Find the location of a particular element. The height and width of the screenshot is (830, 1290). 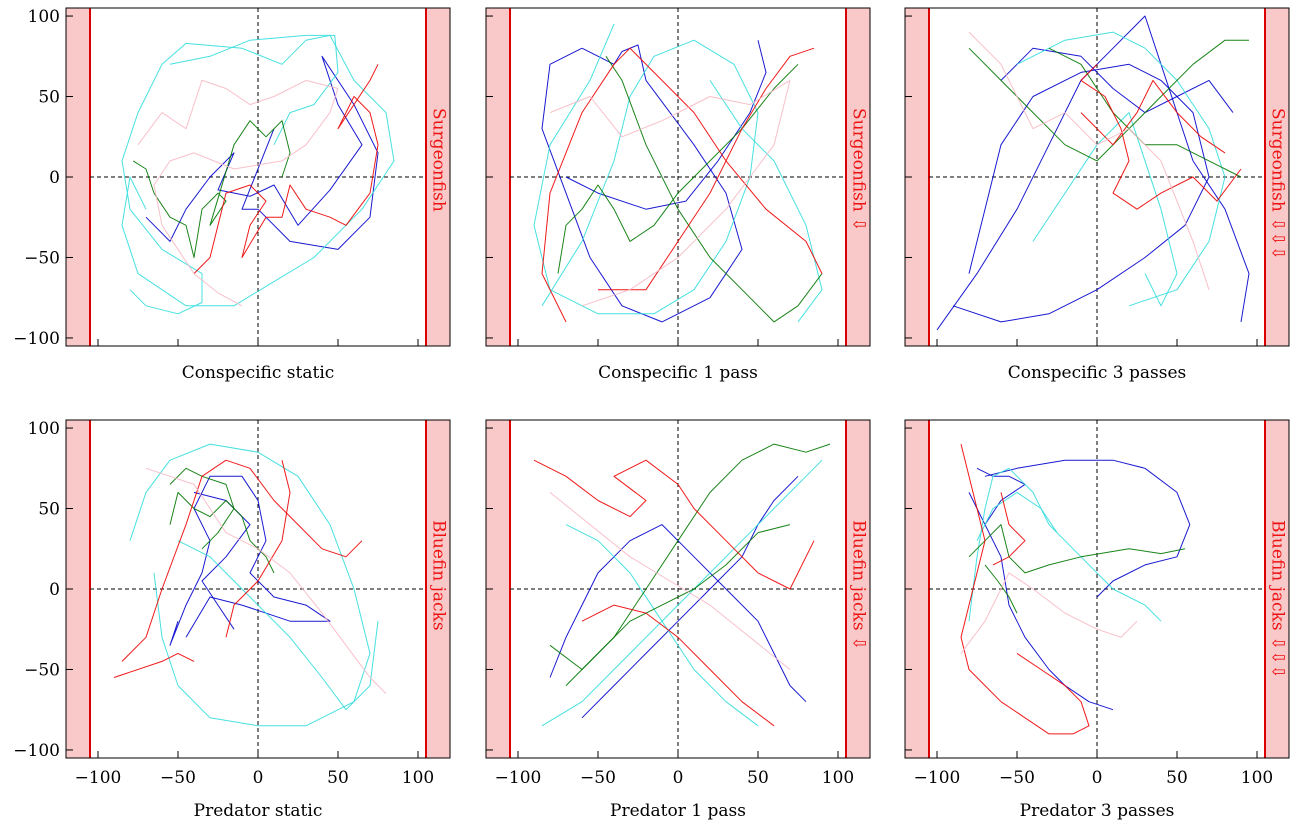

side-label: Bluefin jacks is located at coordinates (439, 575).